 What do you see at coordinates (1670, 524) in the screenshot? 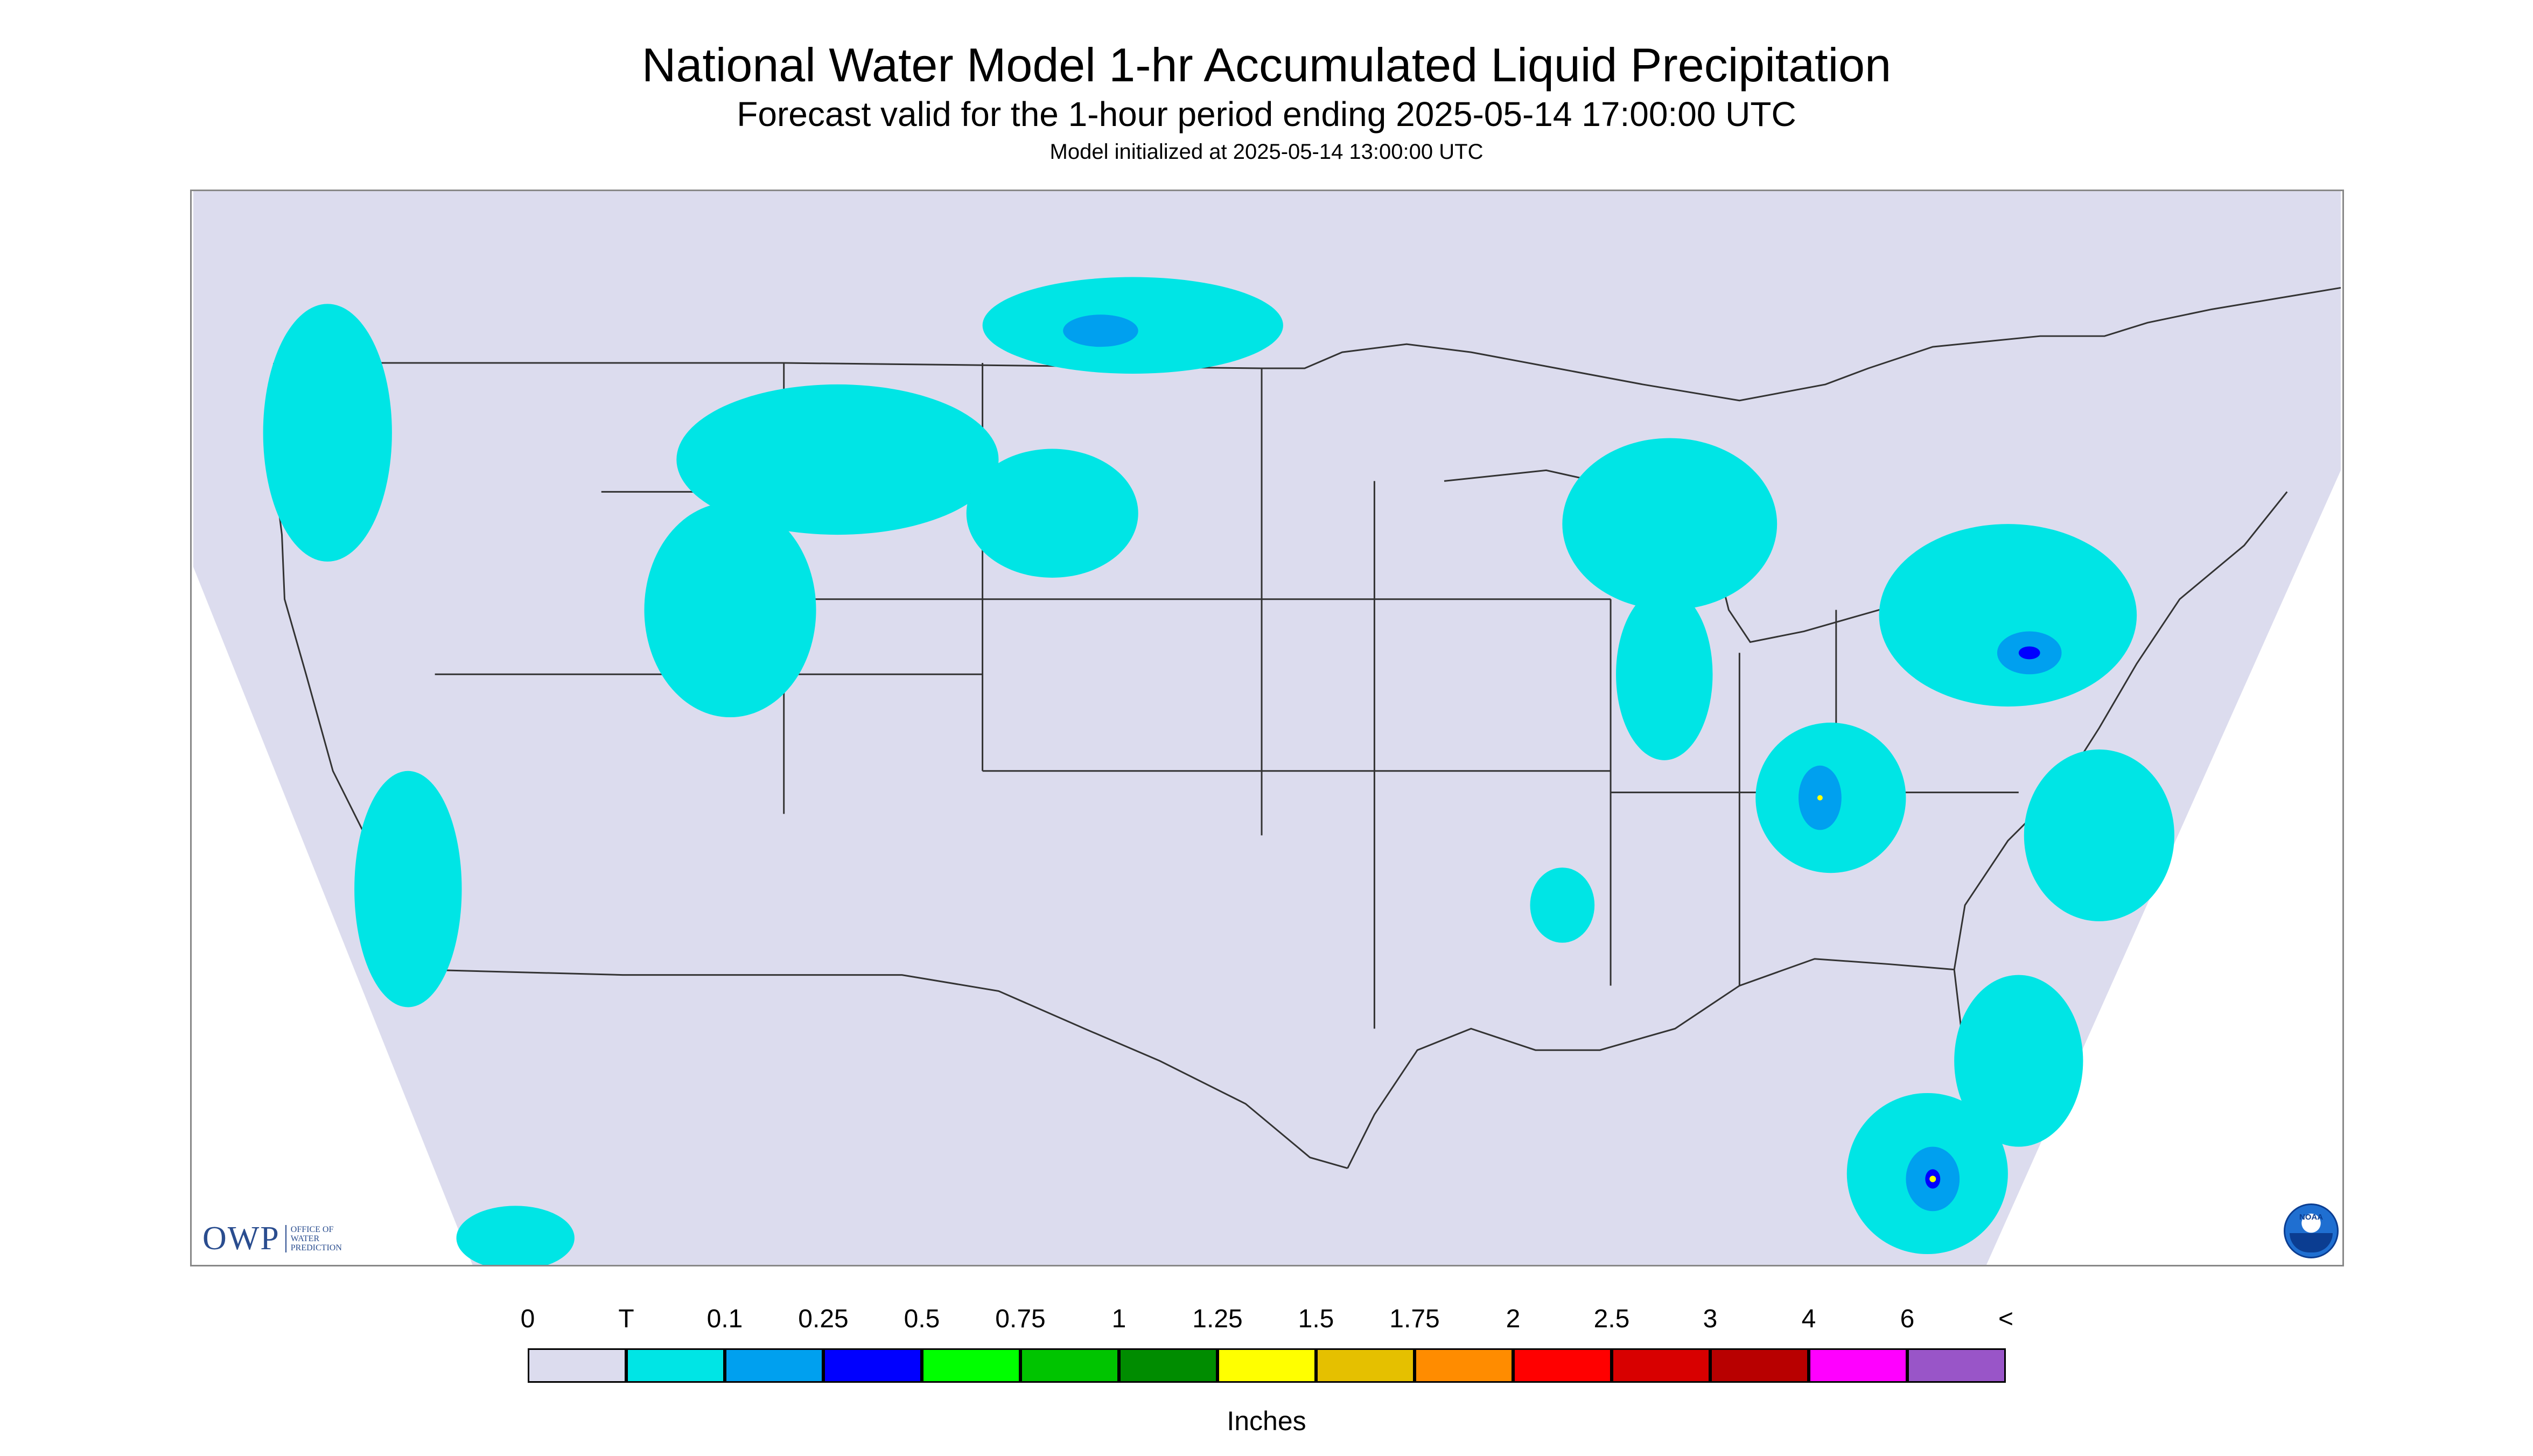
I see `precip-area-michigan` at bounding box center [1670, 524].